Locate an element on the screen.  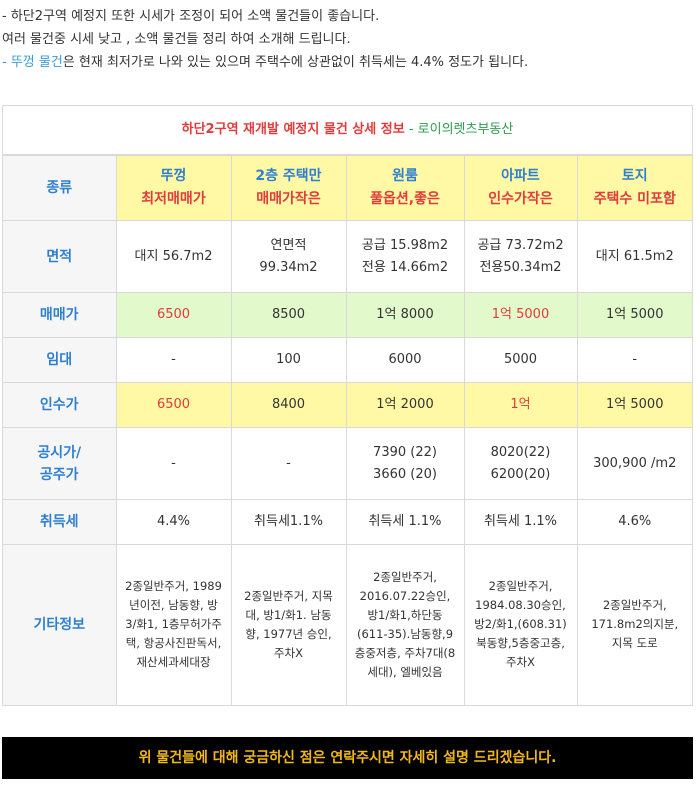
table-cell: 8020(22) 6200(20) is located at coordinates (520, 463).